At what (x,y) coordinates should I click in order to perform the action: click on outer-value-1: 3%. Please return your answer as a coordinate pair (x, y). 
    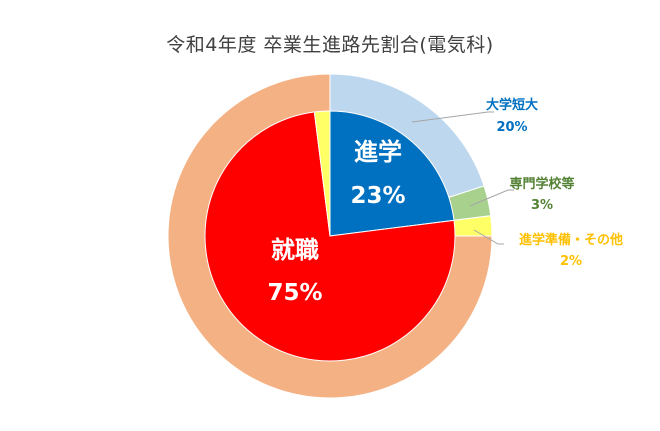
    Looking at the image, I should click on (542, 205).